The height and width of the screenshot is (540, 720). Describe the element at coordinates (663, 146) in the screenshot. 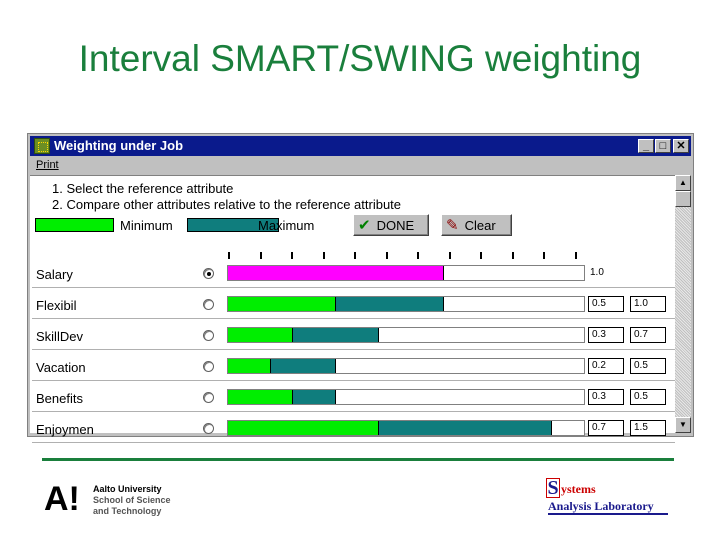

I see `maximize-button: □` at that location.